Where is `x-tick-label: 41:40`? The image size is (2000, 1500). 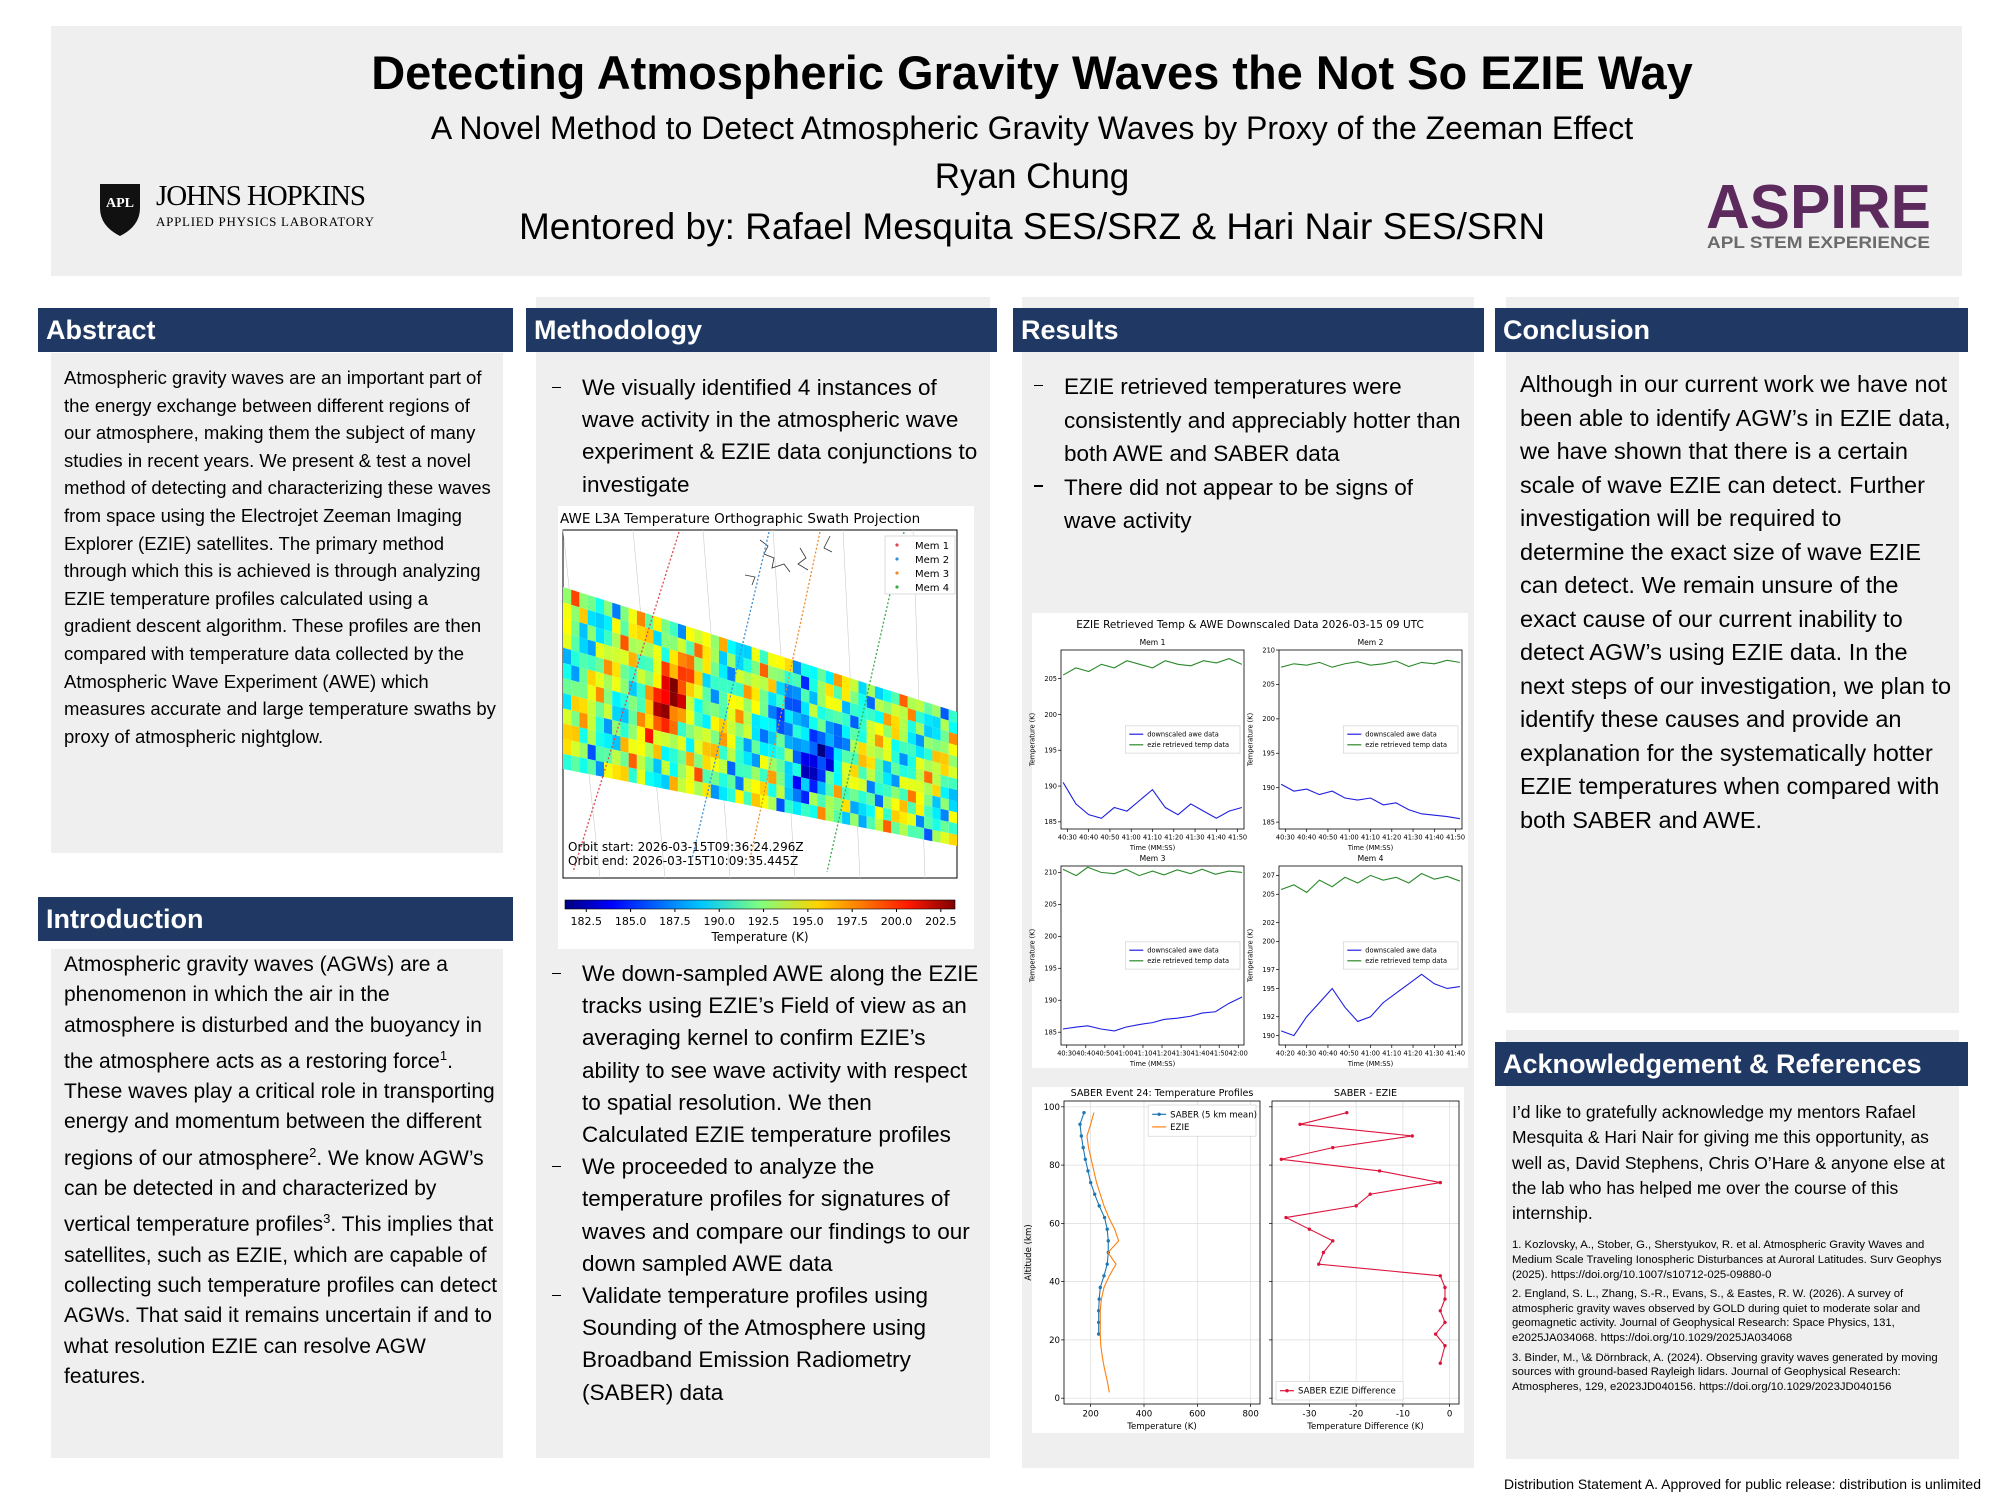 x-tick-label: 41:40 is located at coordinates (1216, 838).